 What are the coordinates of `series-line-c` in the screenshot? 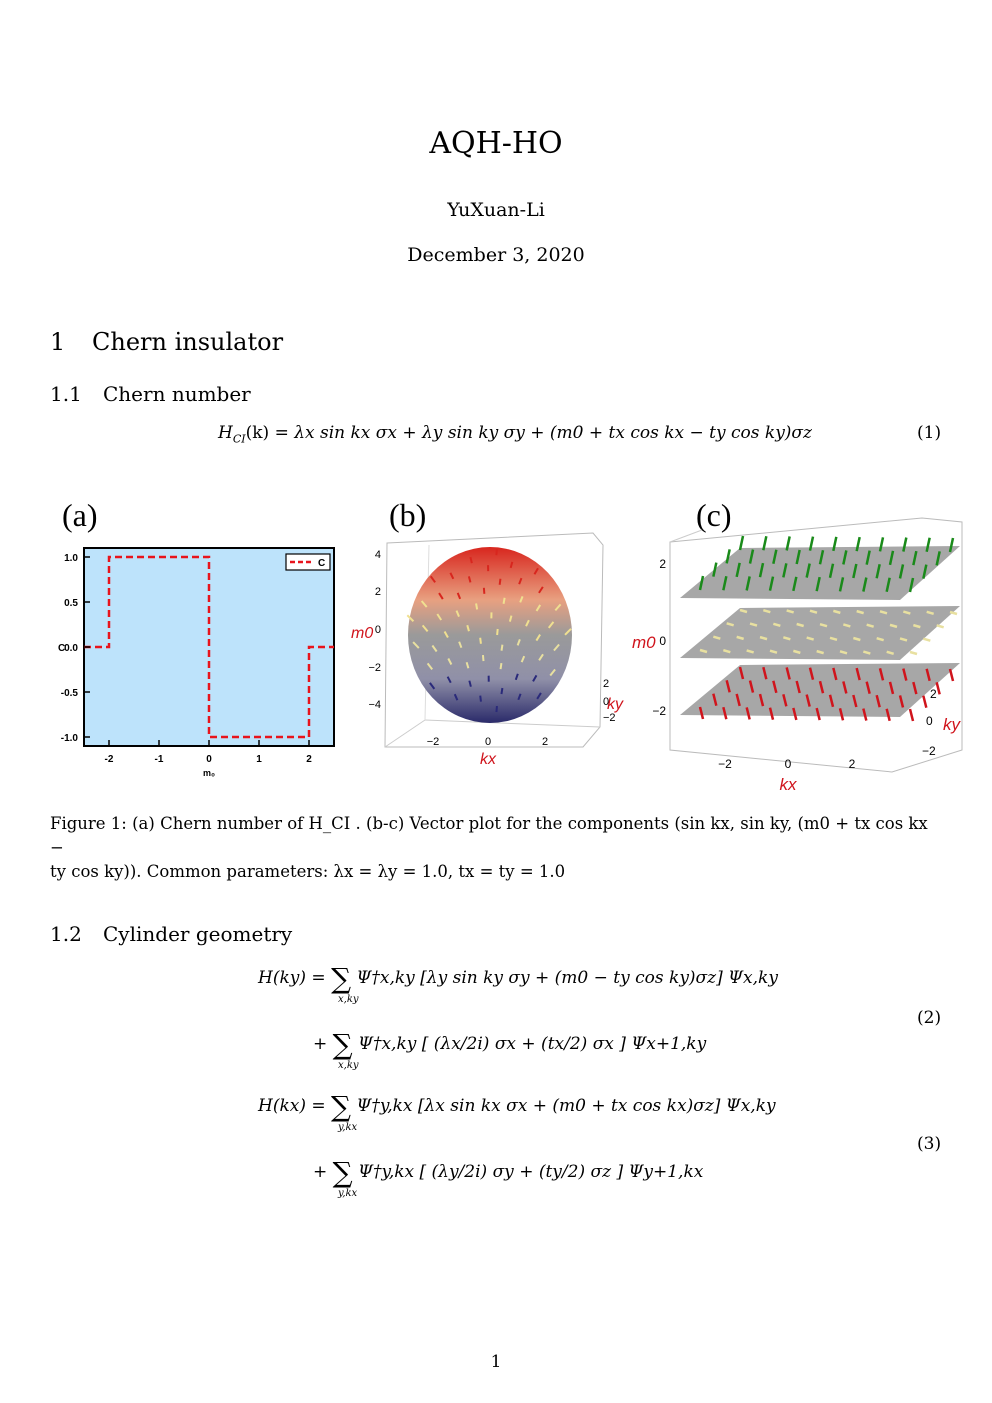 It's located at (209, 647).